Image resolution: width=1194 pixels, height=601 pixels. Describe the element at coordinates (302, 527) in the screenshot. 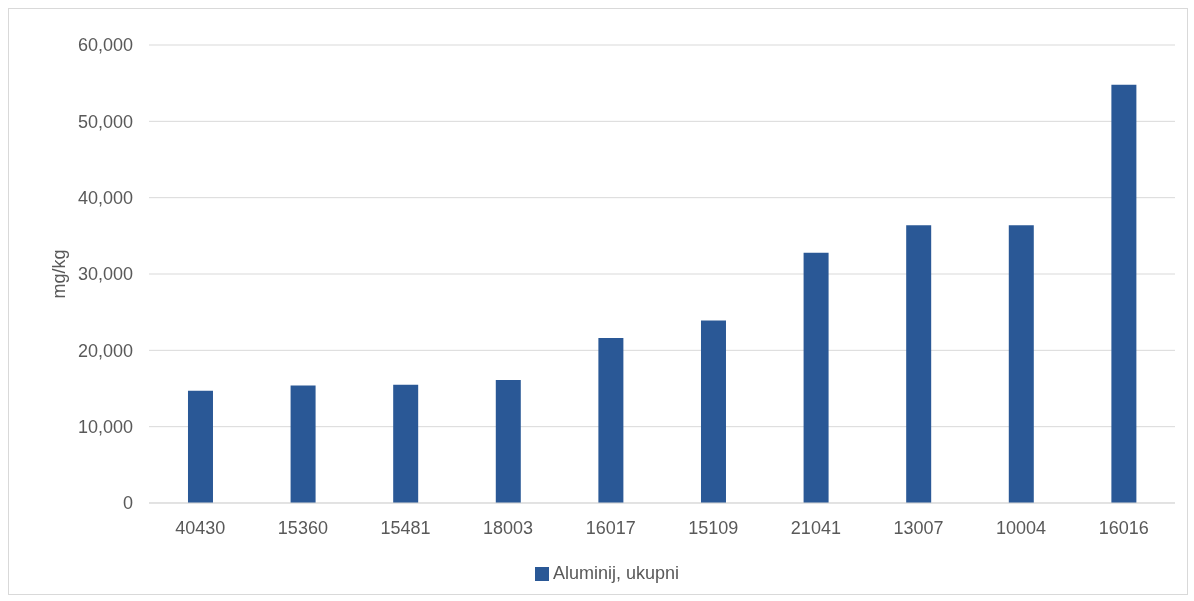

I see `x-tick-label: 15360` at that location.